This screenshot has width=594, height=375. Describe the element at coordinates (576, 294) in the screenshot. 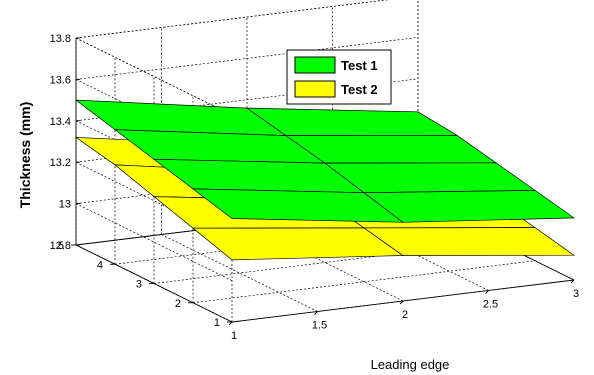

I see `x-tick-label: 3` at that location.